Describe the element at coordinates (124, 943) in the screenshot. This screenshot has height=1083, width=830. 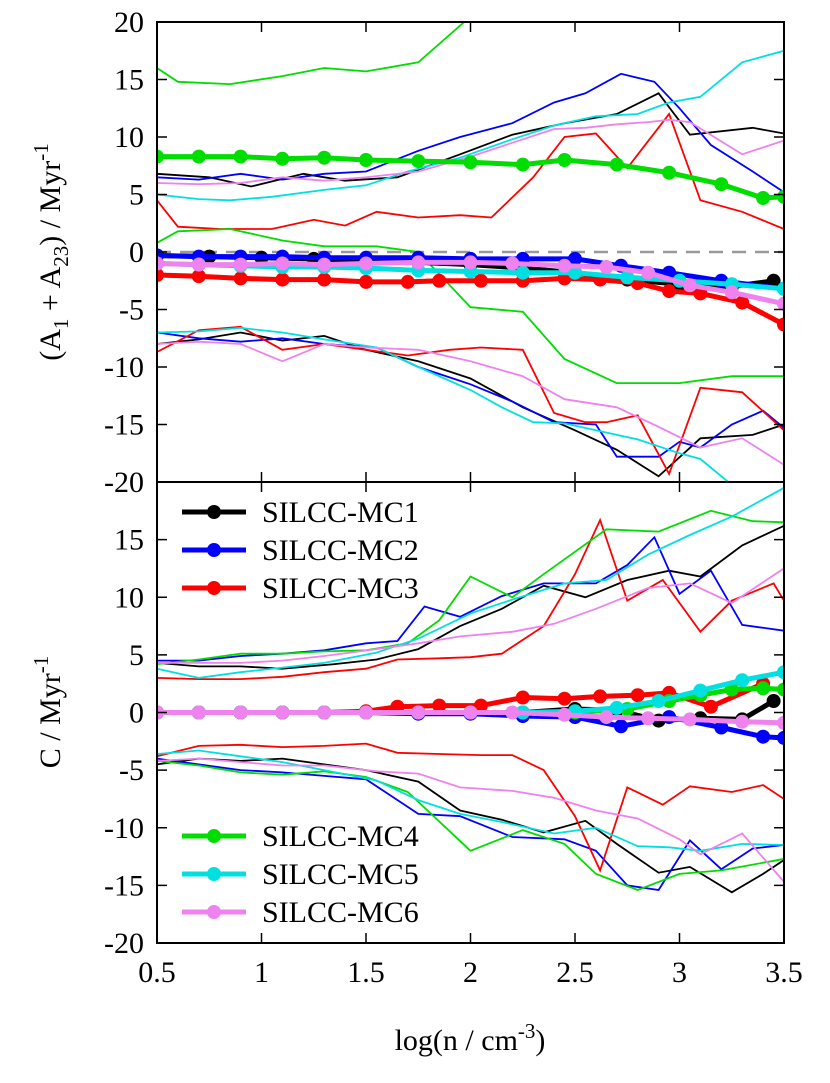
I see `y-tick-label: -20` at that location.